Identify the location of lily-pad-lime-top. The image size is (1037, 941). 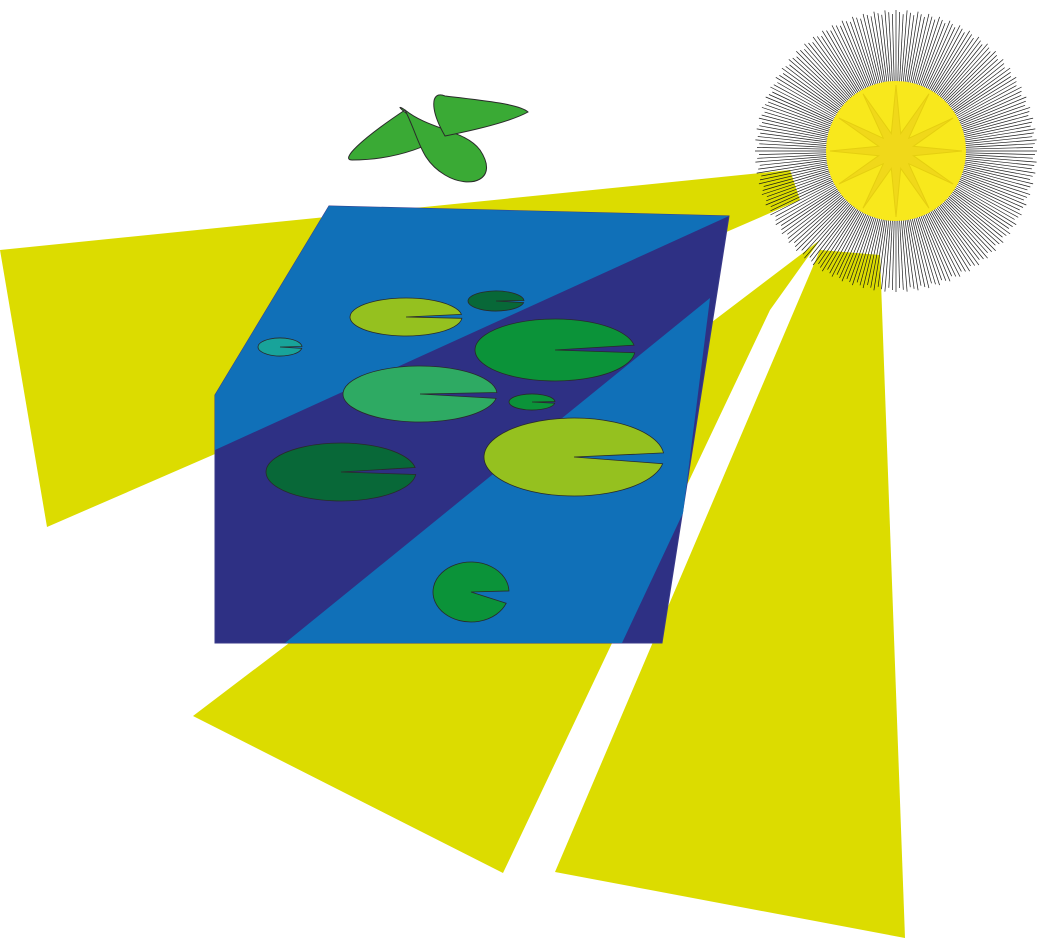
(406, 317).